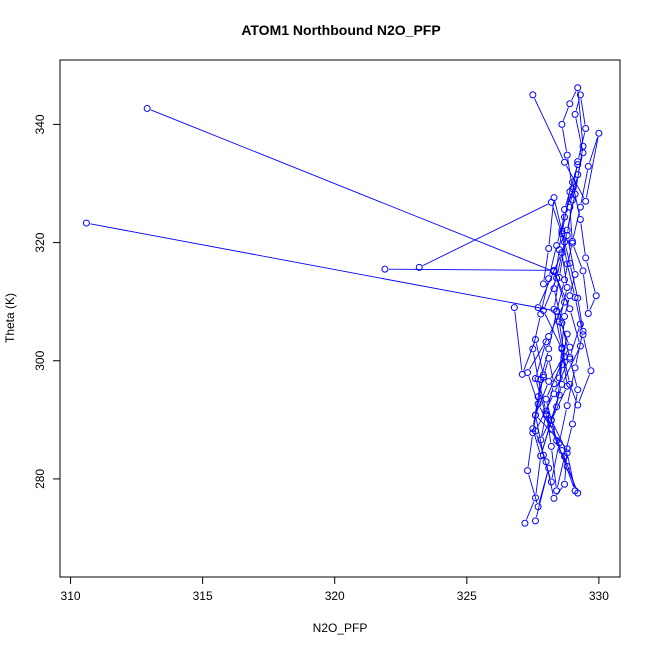  Describe the element at coordinates (40, 360) in the screenshot. I see `y-tick-label: 300` at that location.